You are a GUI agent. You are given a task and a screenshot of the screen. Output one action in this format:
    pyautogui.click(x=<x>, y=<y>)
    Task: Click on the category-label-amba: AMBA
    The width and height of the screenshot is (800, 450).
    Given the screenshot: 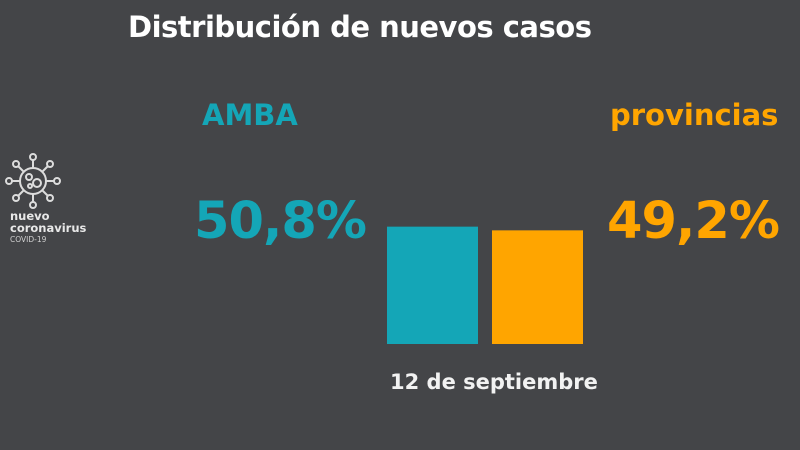 What is the action you would take?
    pyautogui.click(x=250, y=115)
    